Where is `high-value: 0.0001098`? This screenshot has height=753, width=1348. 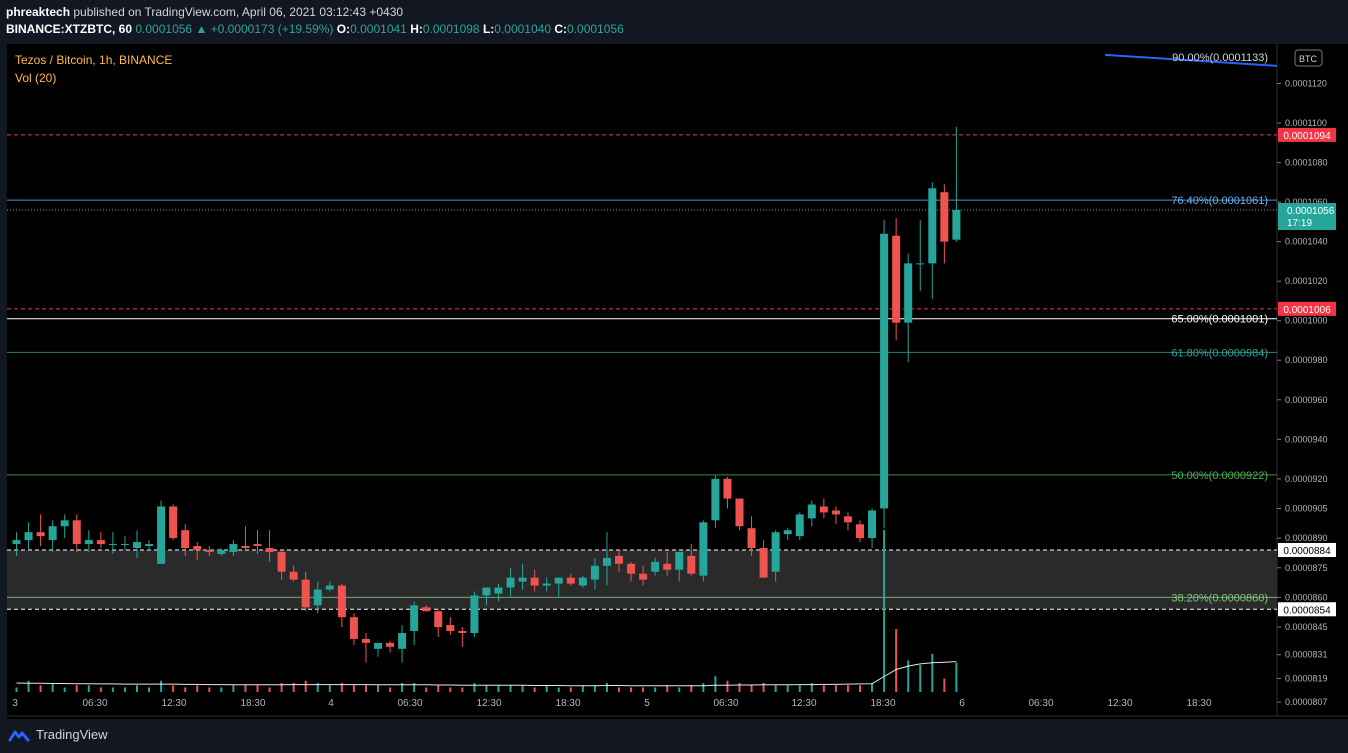 high-value: 0.0001098 is located at coordinates (451, 29).